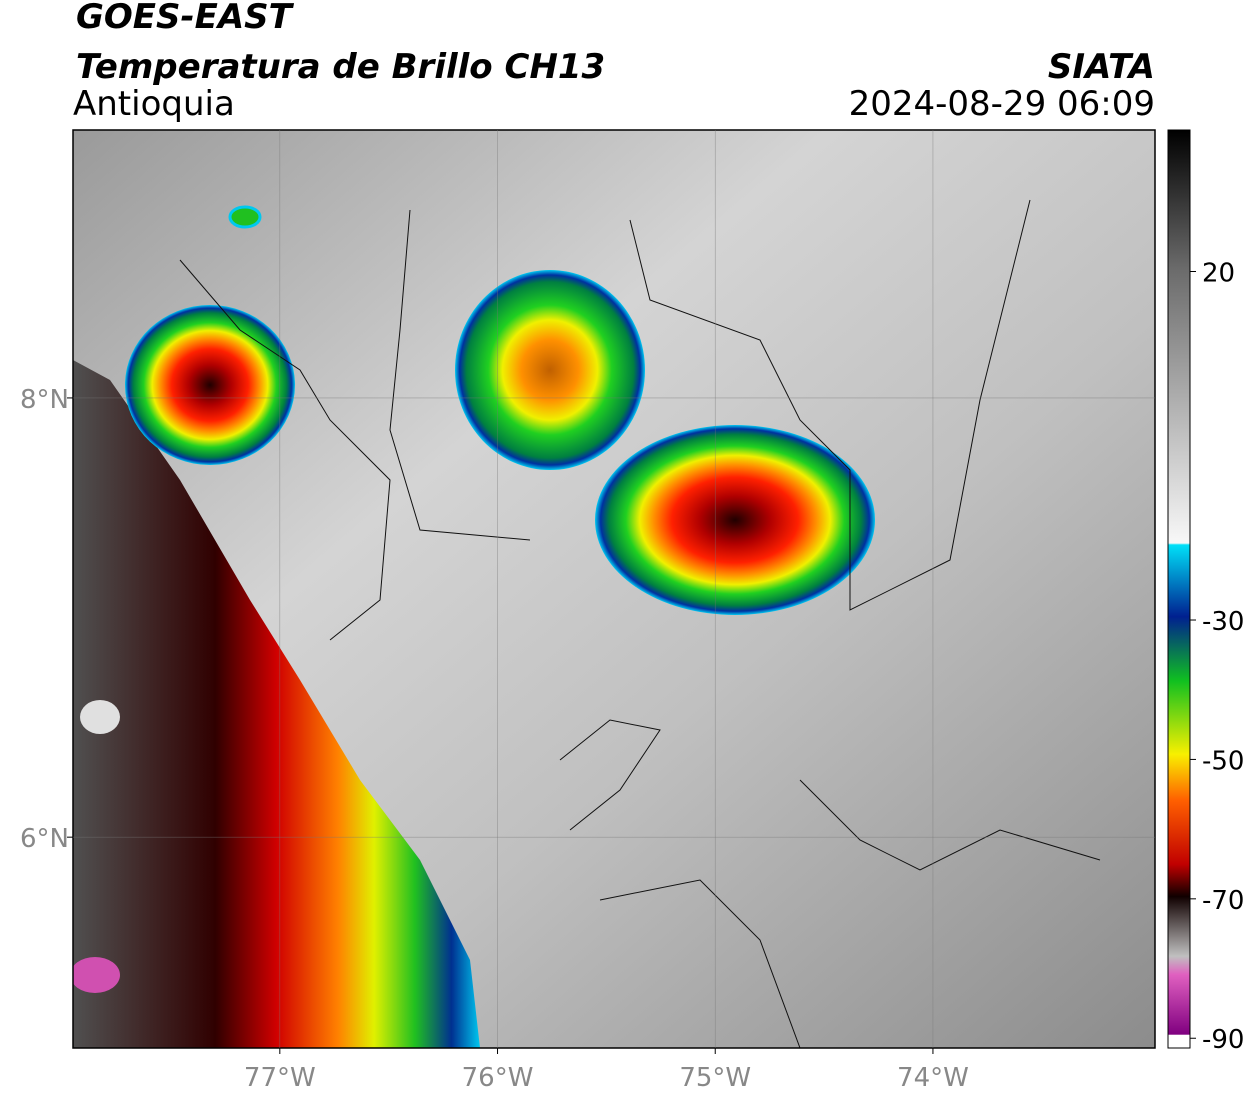 This screenshot has height=1103, width=1252. I want to click on x-tick-label: 76°W, so click(498, 1078).